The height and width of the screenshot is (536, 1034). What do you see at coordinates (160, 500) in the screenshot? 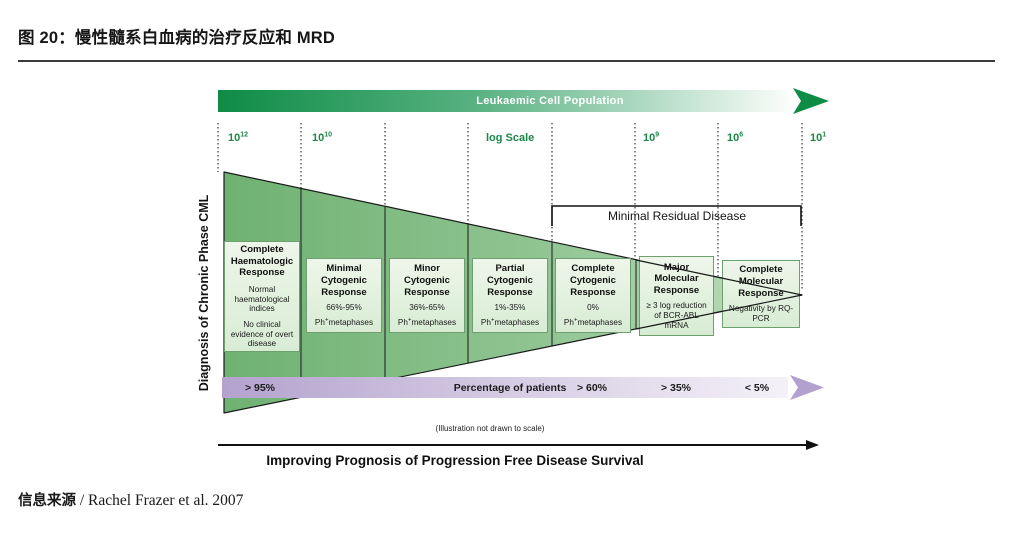
I see `source-citation: / Rachel Frazer et al. 2007` at bounding box center [160, 500].